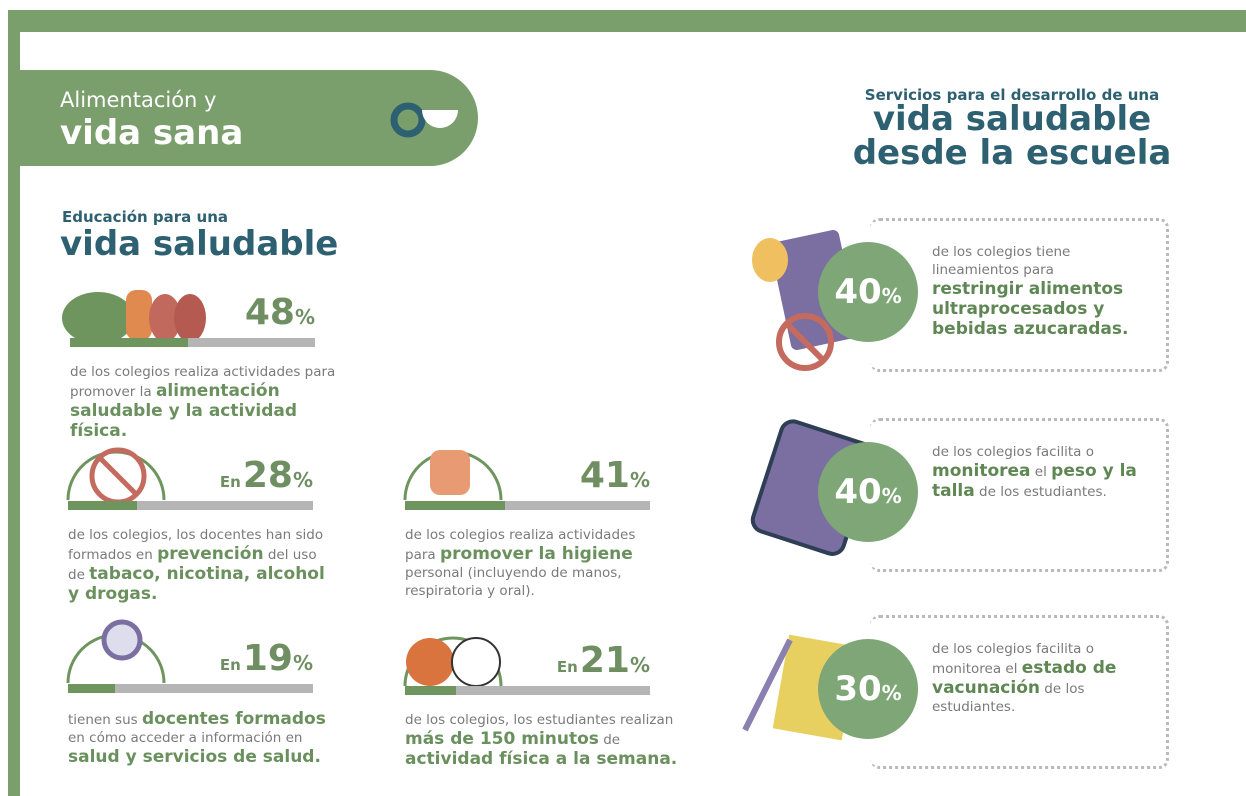  What do you see at coordinates (604, 475) in the screenshot?
I see `stat-value: 41` at bounding box center [604, 475].